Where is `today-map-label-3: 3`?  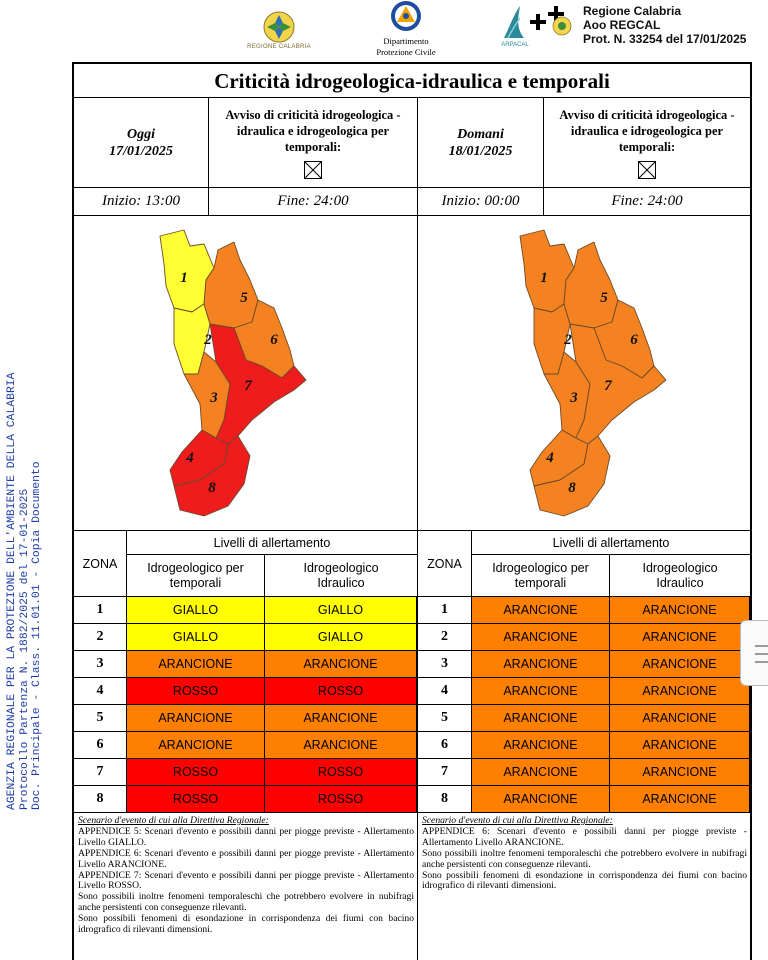 today-map-label-3: 3 is located at coordinates (213, 398).